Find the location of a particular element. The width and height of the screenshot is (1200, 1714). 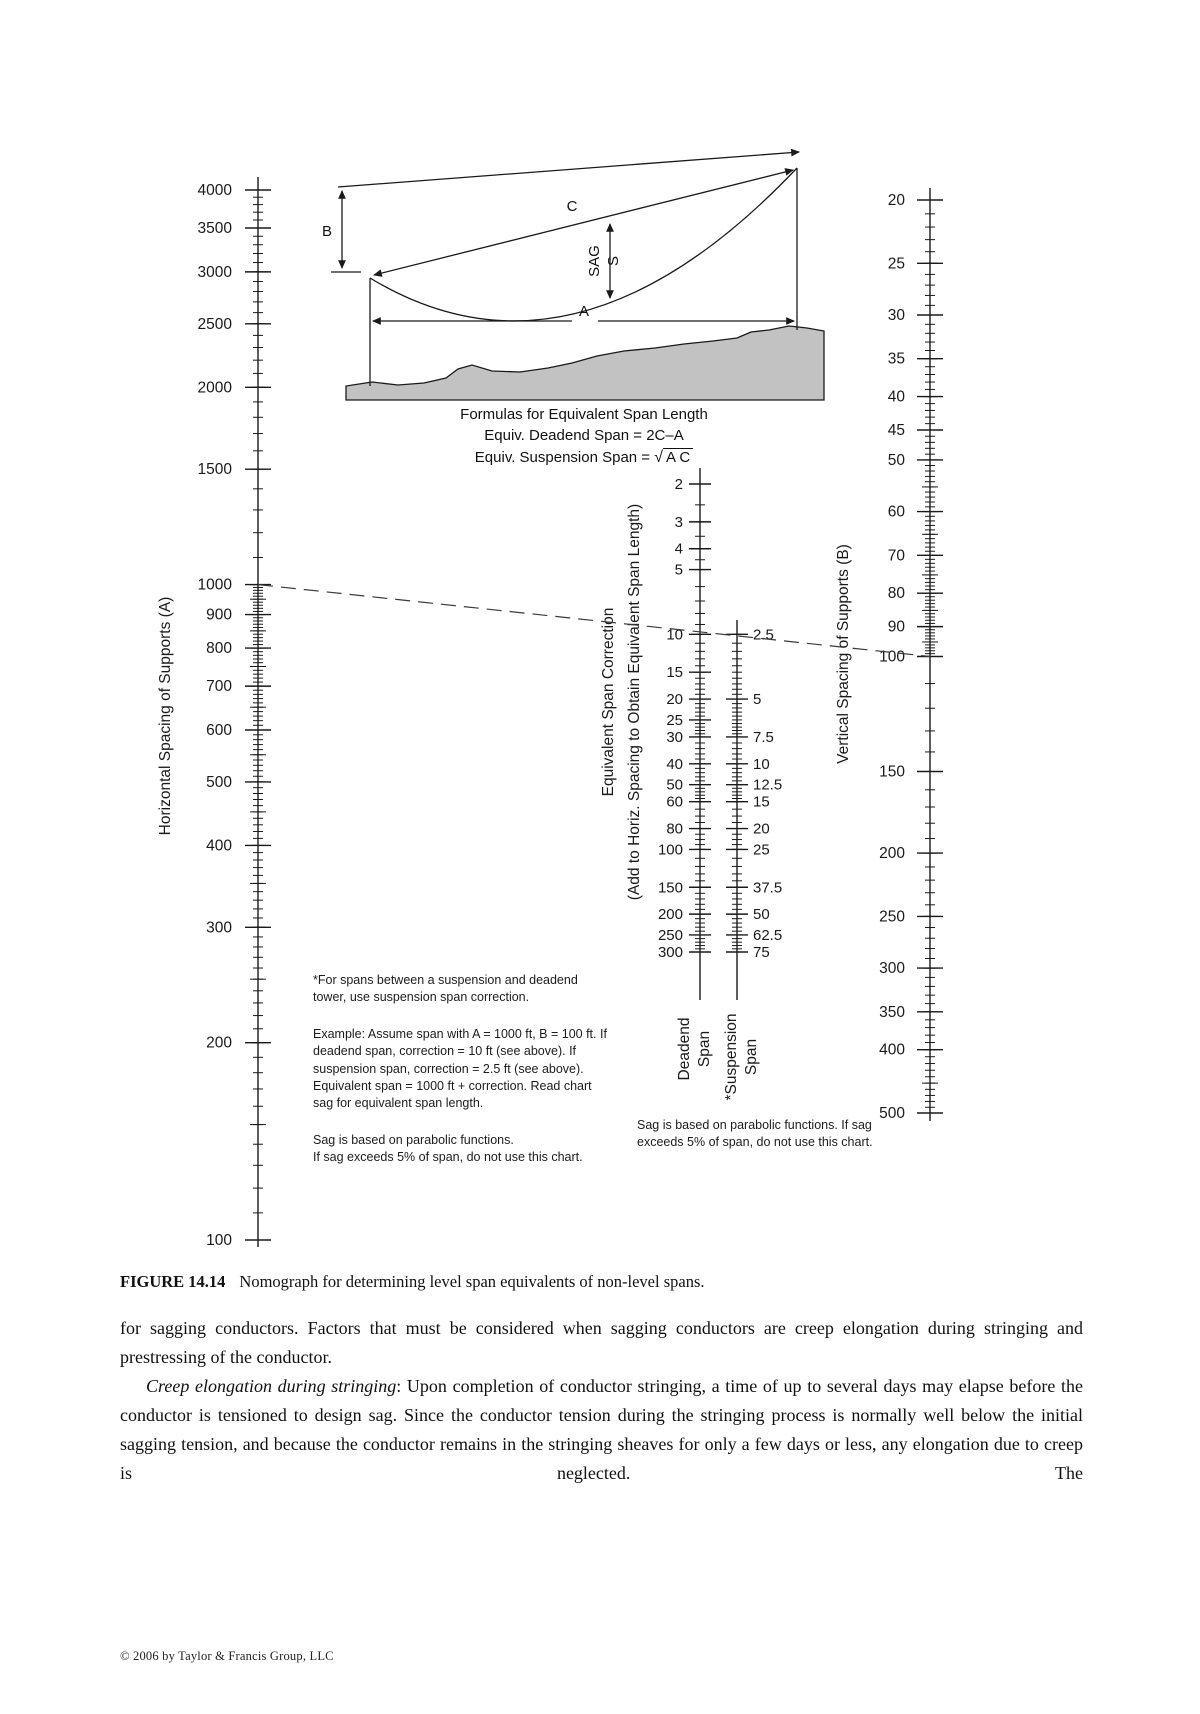

tick-label: 45 is located at coordinates (896, 430).